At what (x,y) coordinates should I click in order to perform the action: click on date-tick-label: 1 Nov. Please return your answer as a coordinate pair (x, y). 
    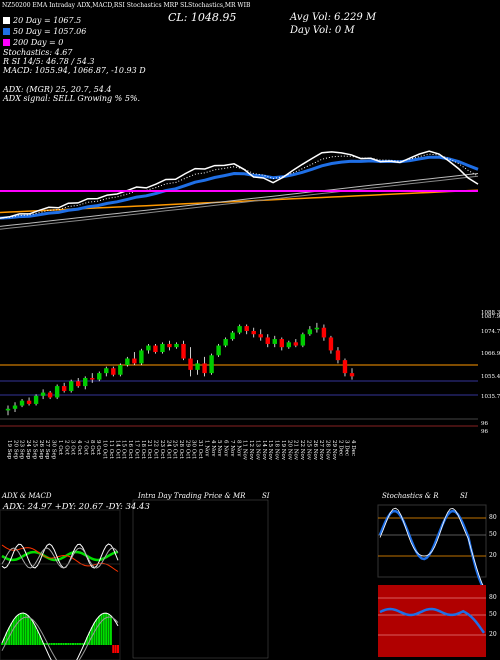
    Looking at the image, I should click on (206, 448).